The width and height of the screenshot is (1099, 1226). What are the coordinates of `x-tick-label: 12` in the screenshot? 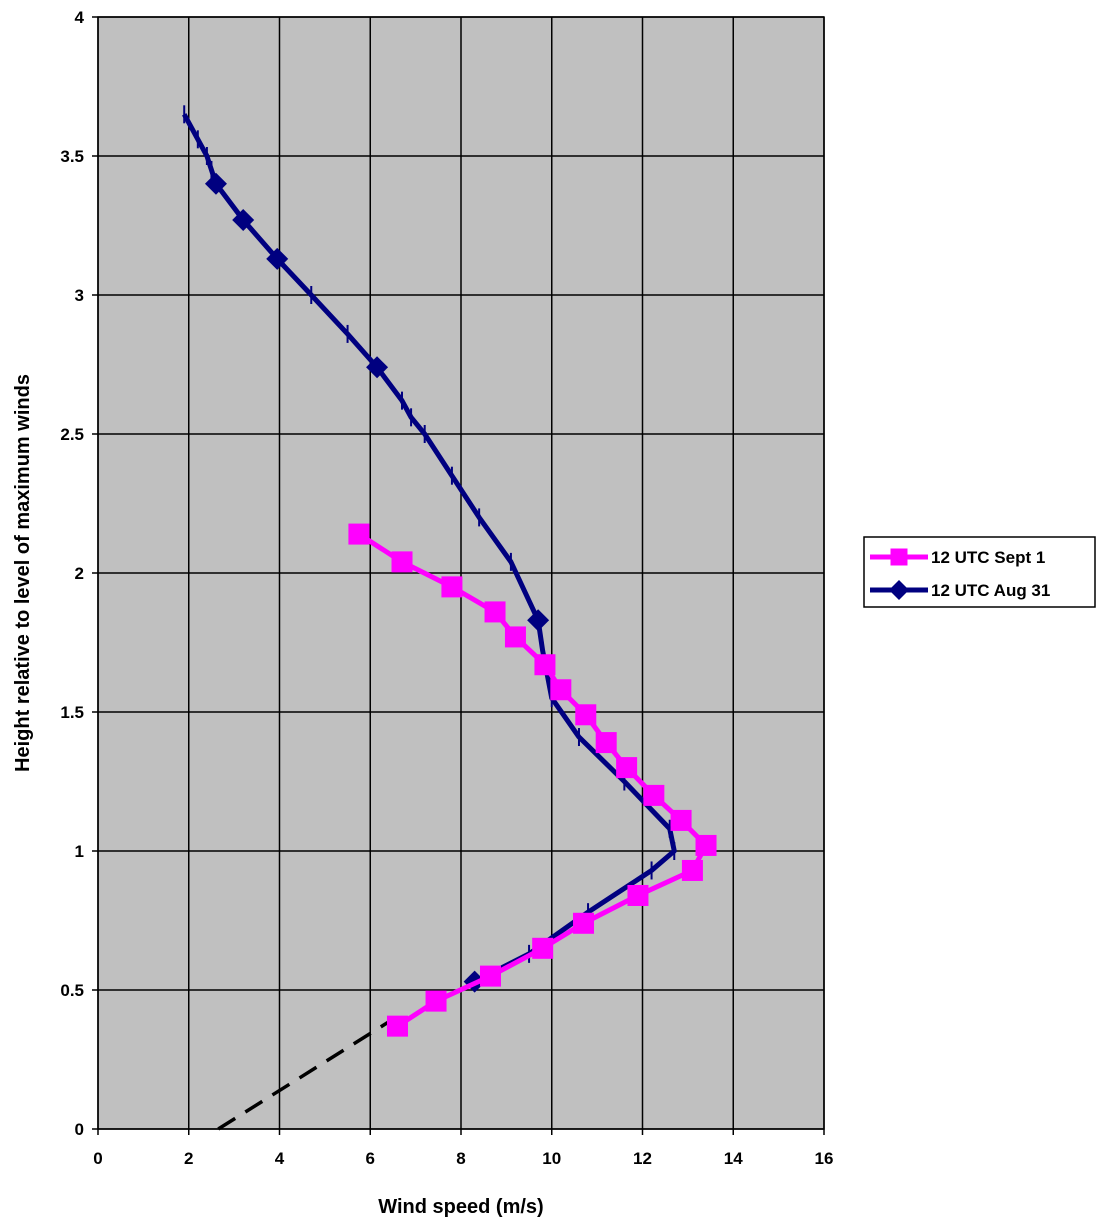 It's located at (642, 1158).